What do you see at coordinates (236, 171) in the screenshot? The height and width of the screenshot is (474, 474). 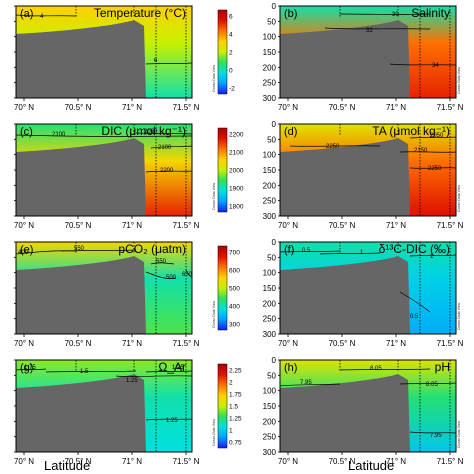 I see `colorbar-tick-label: 2000` at bounding box center [236, 171].